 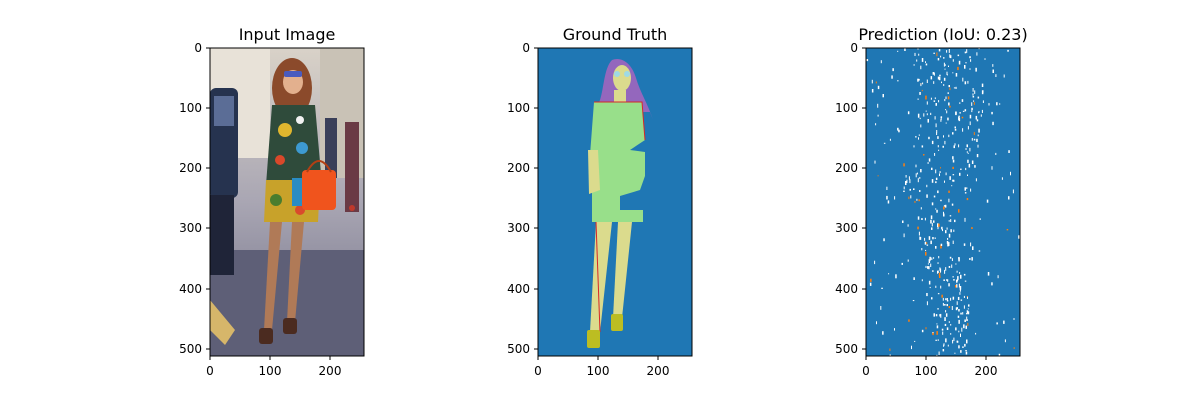 What do you see at coordinates (522, 198) in the screenshot?
I see `y-axis: 0 100 200 300 400 500` at bounding box center [522, 198].